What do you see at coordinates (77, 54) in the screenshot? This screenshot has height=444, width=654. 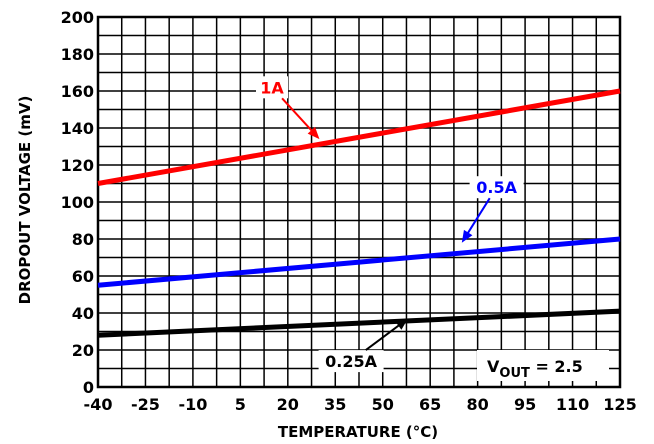 I see `y-tick-label: 180` at bounding box center [77, 54].